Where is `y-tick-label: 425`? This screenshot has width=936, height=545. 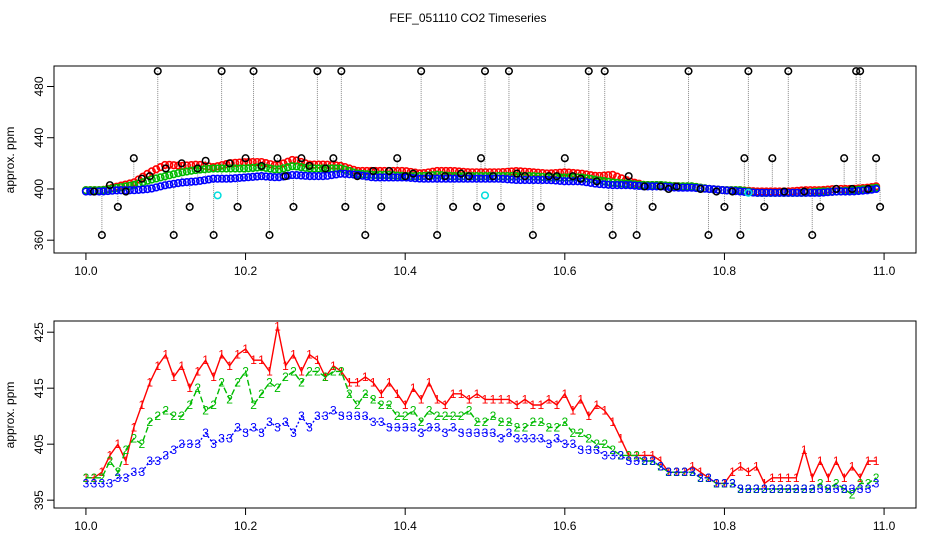 y-tick-label: 425 is located at coordinates (39, 332).